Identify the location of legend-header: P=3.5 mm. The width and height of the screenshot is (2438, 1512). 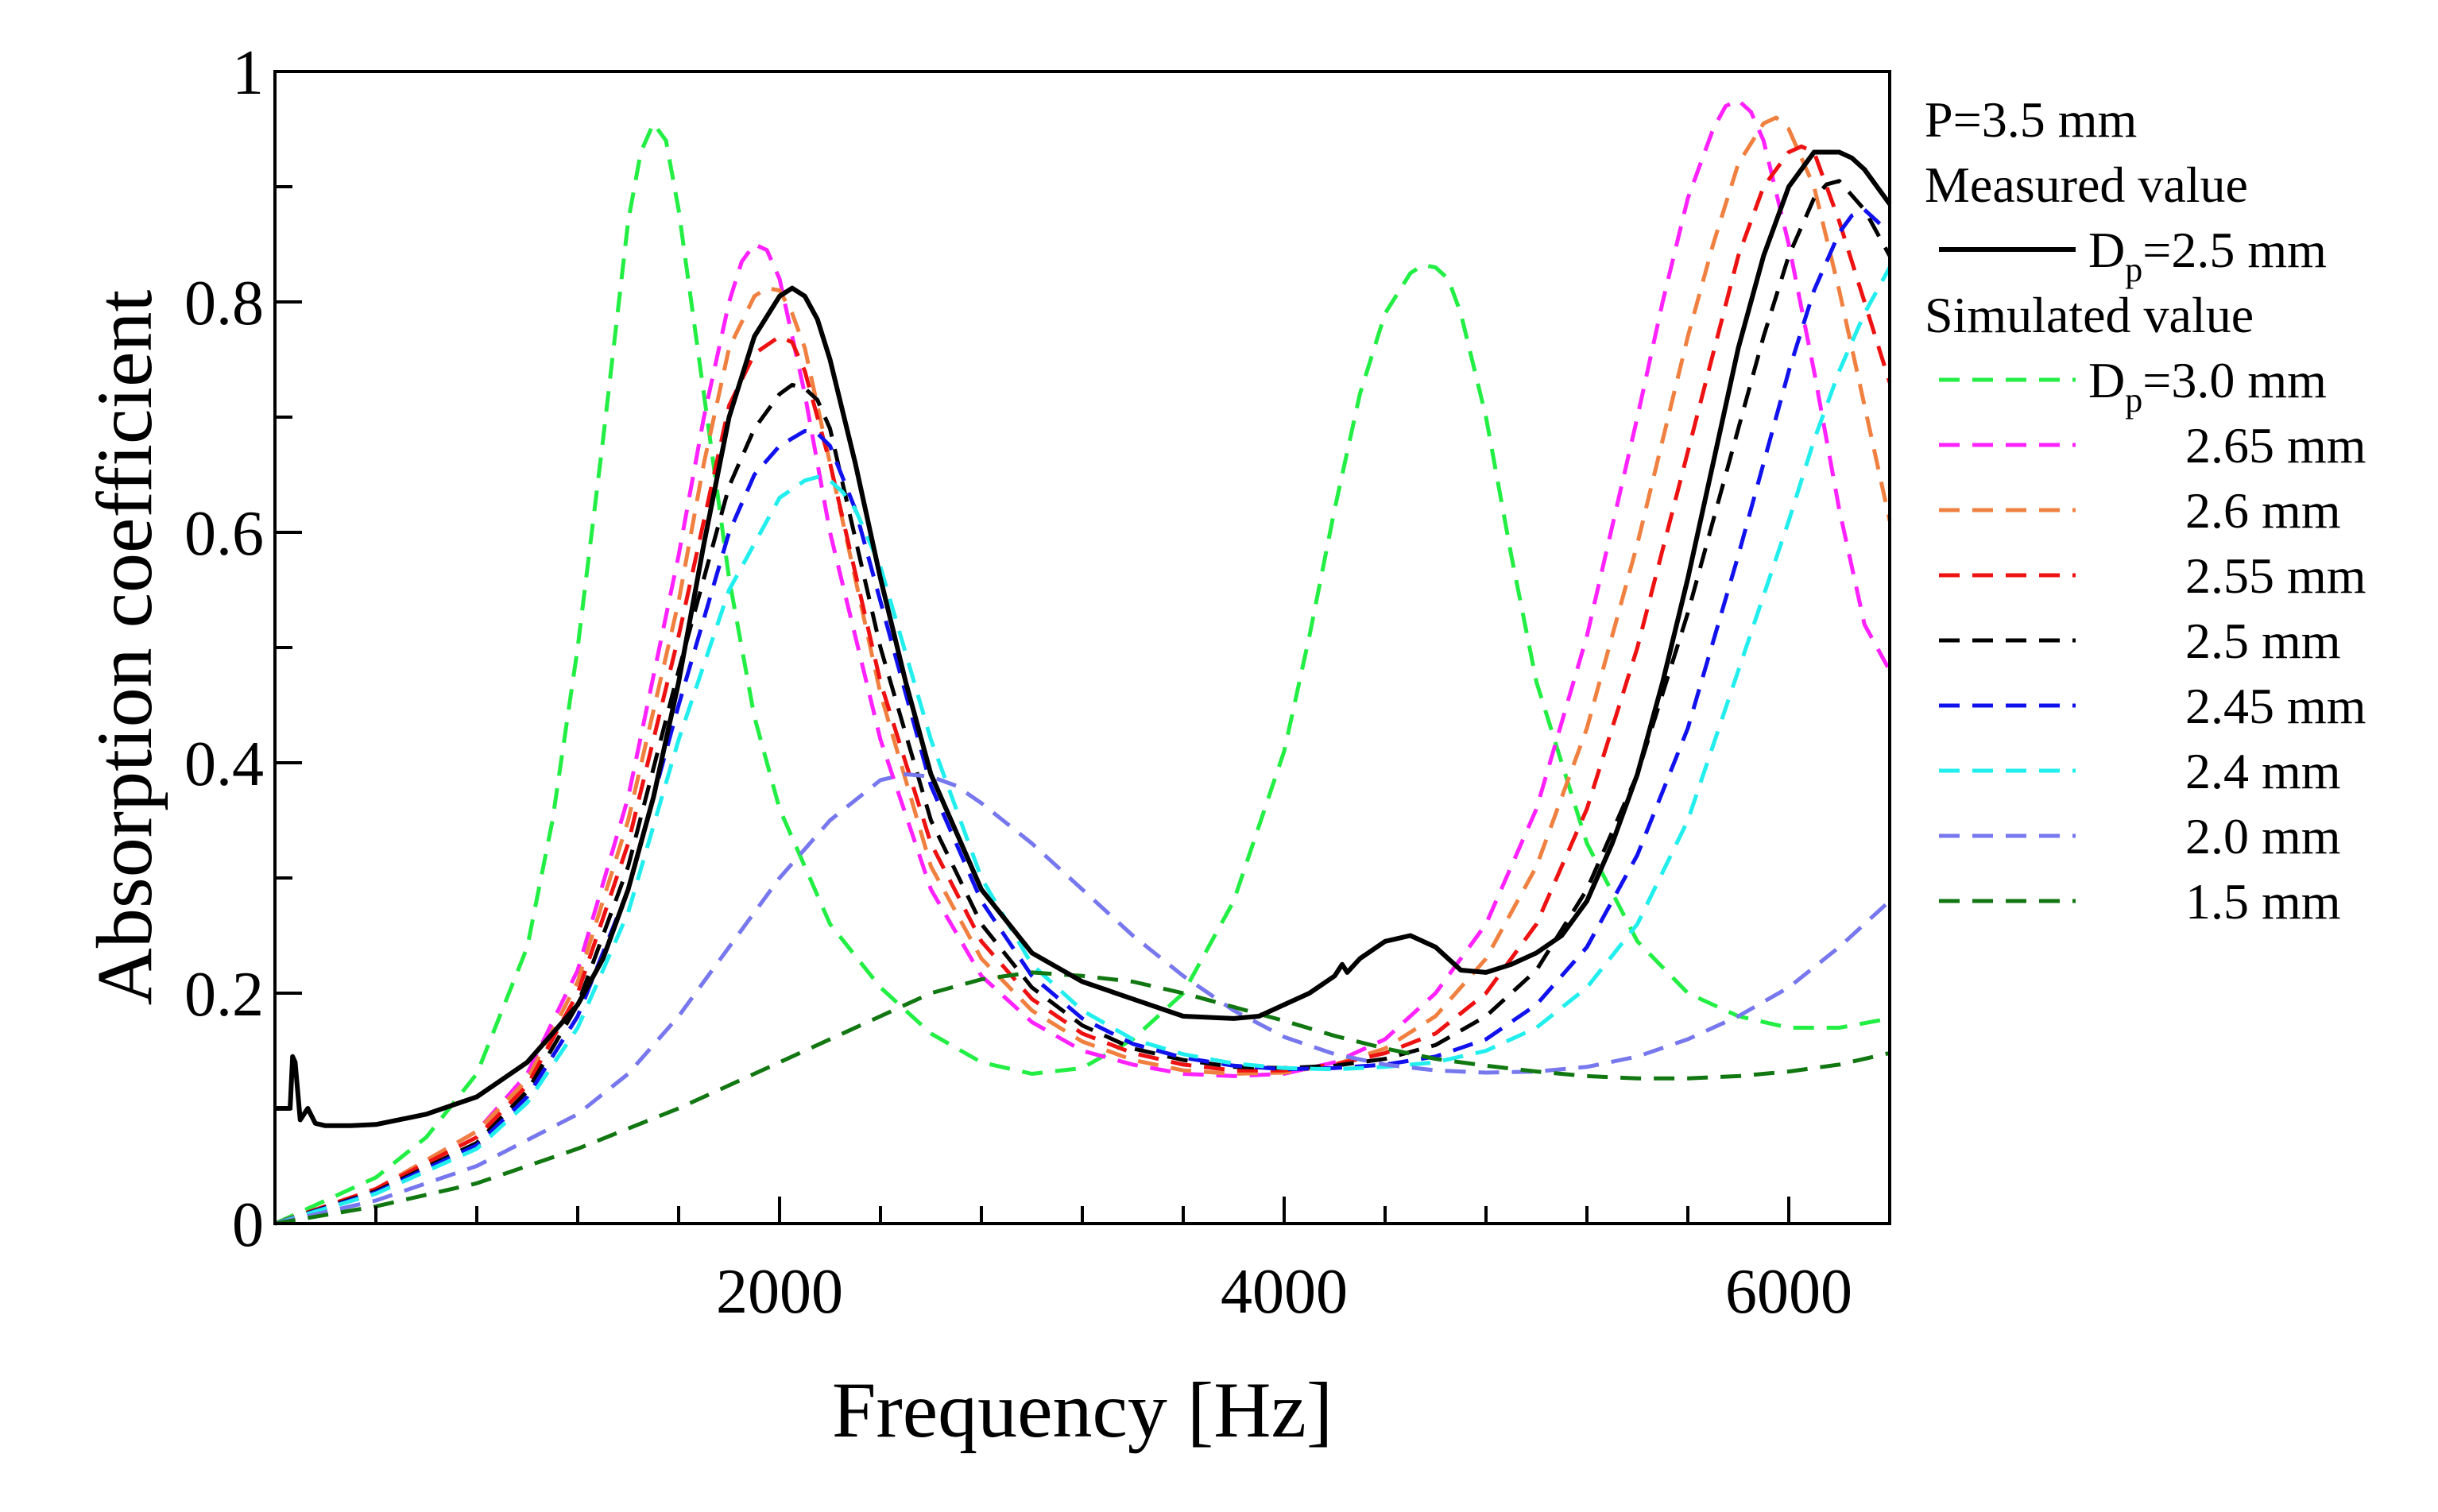
(2031, 119).